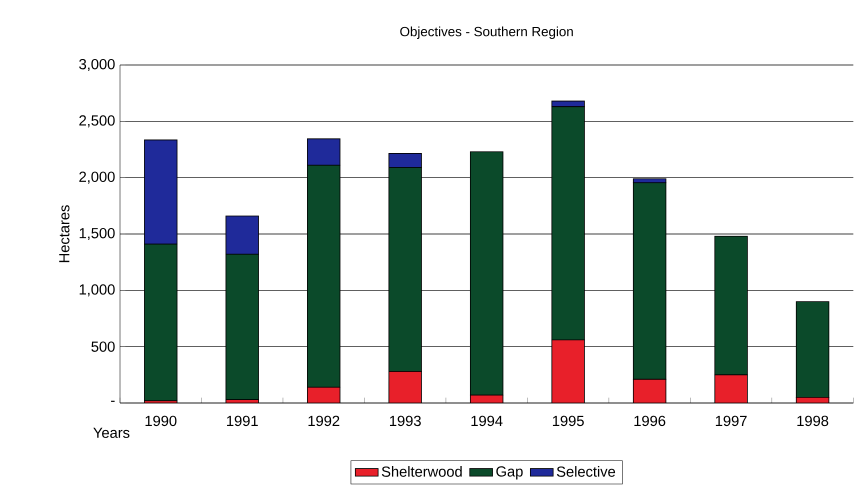  What do you see at coordinates (405, 421) in the screenshot?
I see `x-tick-label: 1993` at bounding box center [405, 421].